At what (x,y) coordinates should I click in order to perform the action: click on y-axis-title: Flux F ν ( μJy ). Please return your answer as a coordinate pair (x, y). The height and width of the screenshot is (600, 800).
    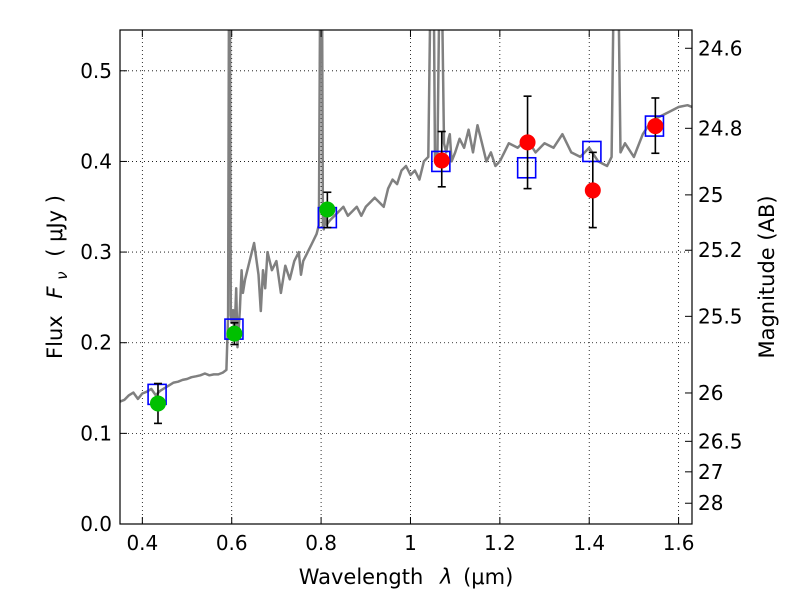
    Looking at the image, I should click on (57, 277).